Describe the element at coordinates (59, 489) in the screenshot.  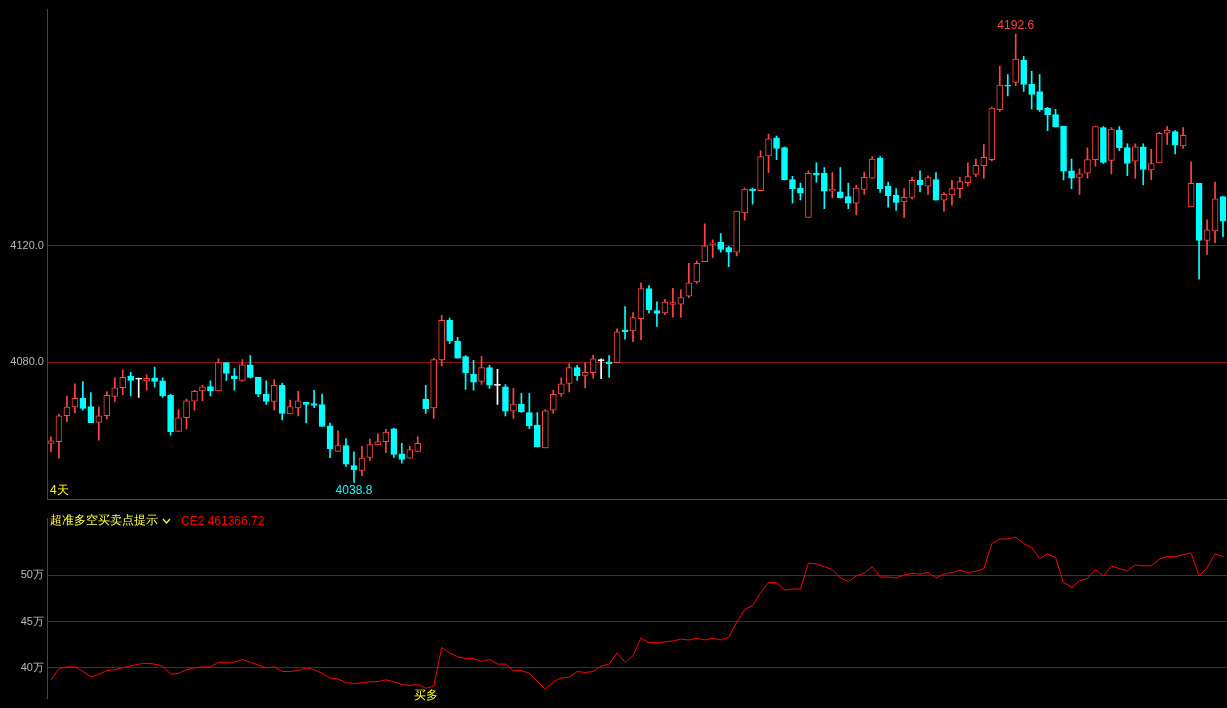
I see `annotation: 4天` at that location.